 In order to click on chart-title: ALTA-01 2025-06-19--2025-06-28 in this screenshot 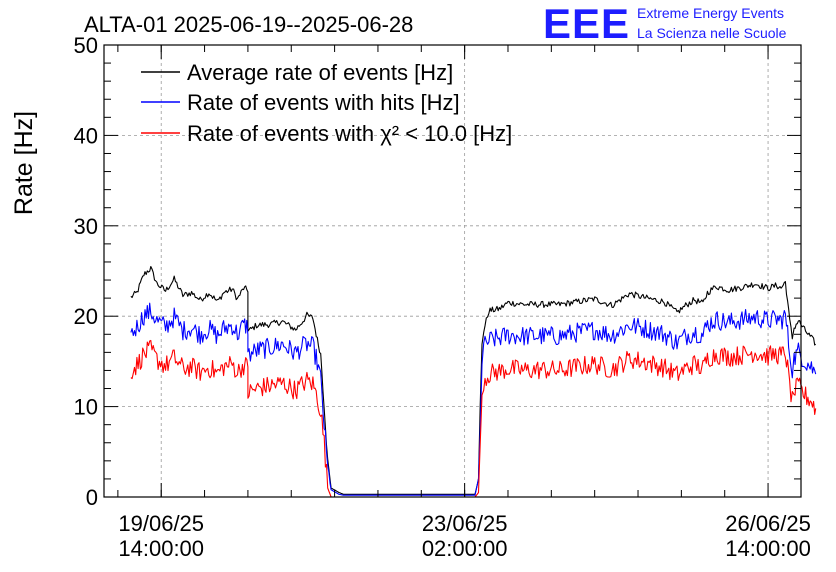, I will do `click(248, 24)`.